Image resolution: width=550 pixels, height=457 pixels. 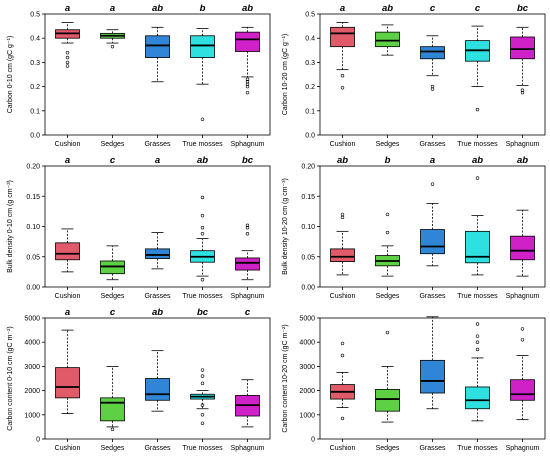 I want to click on y-tick-label: 0.20, so click(x=308, y=167).